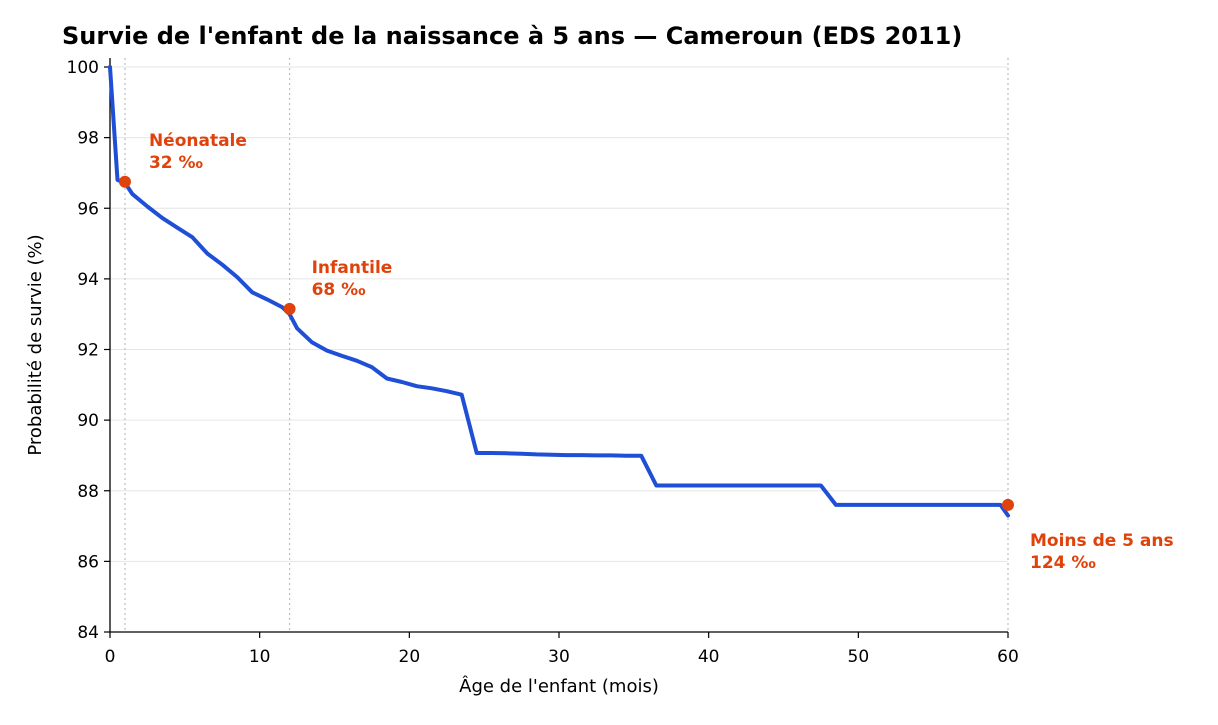  I want to click on y-tick-label-92: 92, so click(88, 351).